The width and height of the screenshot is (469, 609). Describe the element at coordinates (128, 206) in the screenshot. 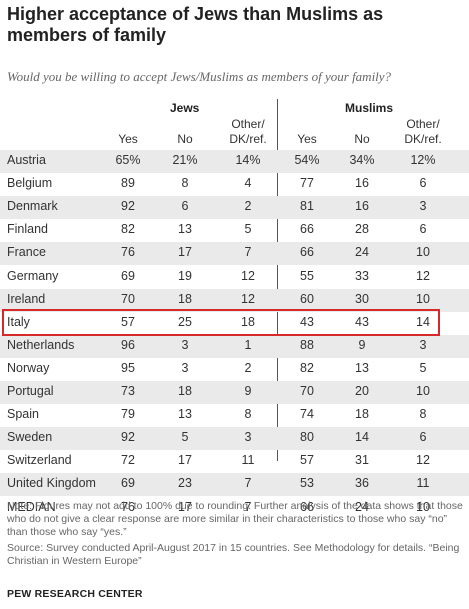

I see `table-cell: 92` at that location.